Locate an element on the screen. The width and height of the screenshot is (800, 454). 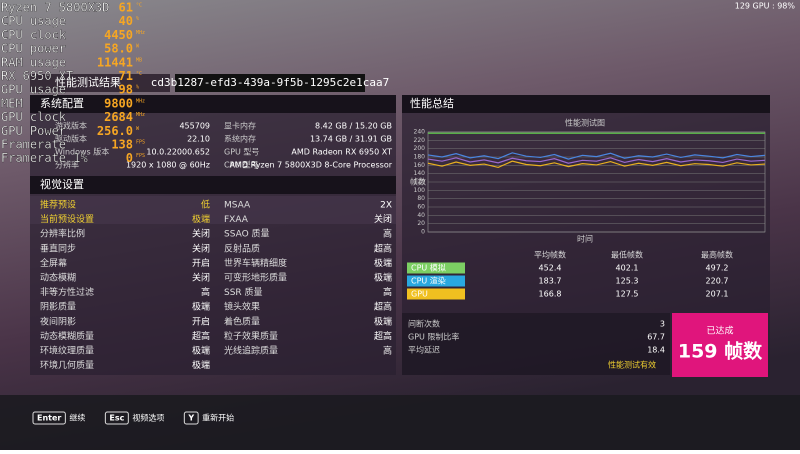
setting-value: 低 is located at coordinates (205, 205).